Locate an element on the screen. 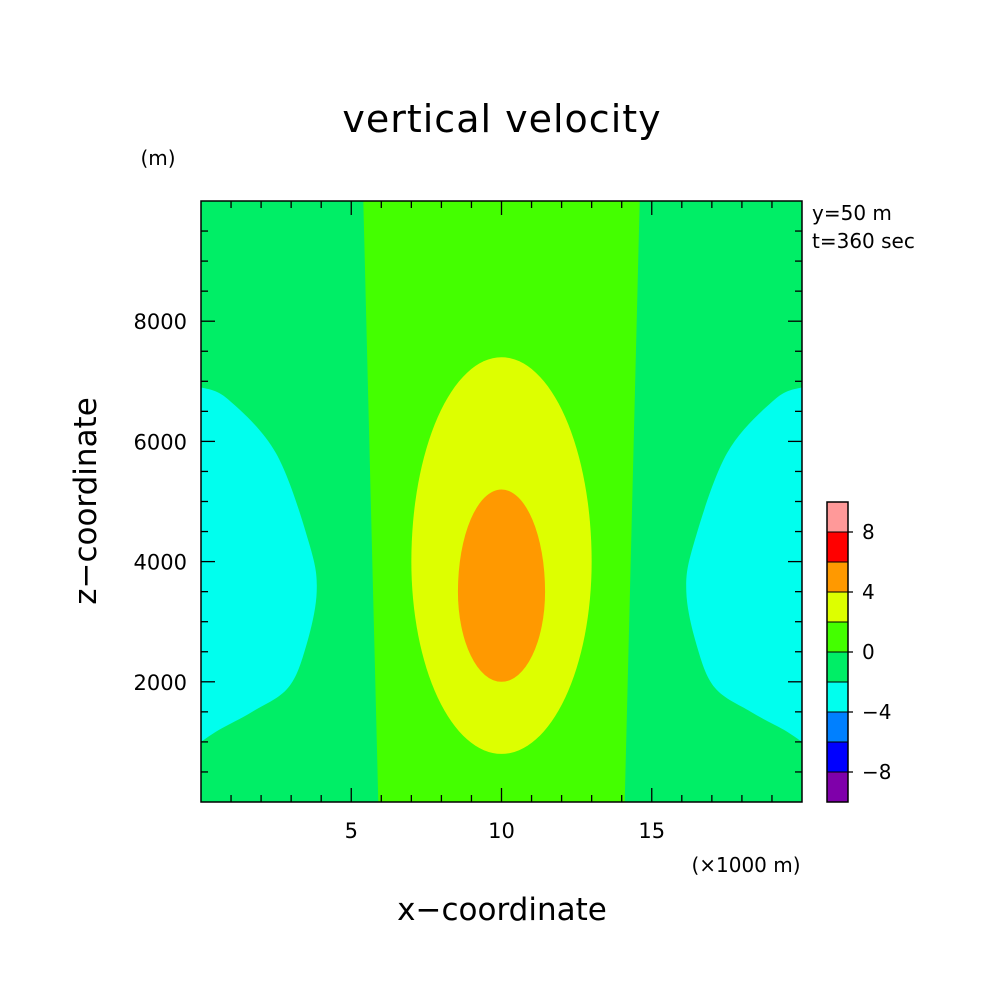  colorbar-tick-label: −8 is located at coordinates (876, 772).